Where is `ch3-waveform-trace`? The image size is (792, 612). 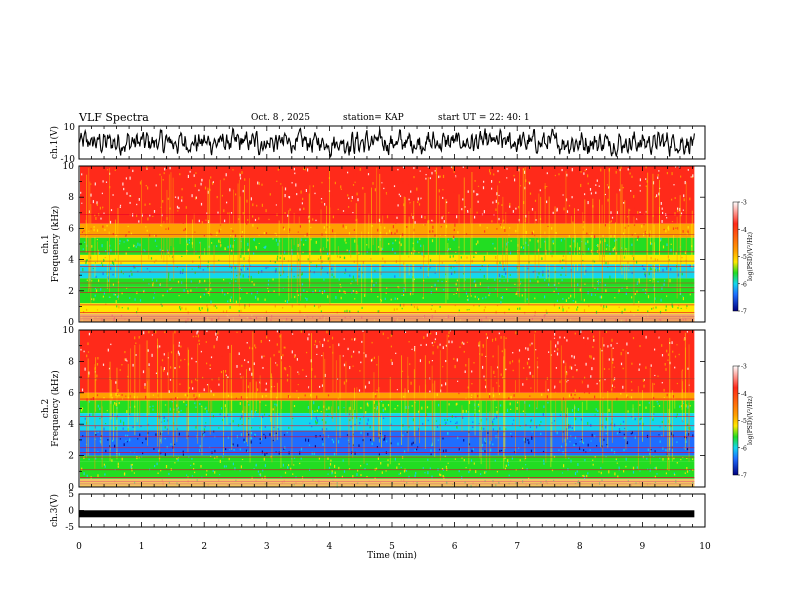 ch3-waveform-trace is located at coordinates (387, 514).